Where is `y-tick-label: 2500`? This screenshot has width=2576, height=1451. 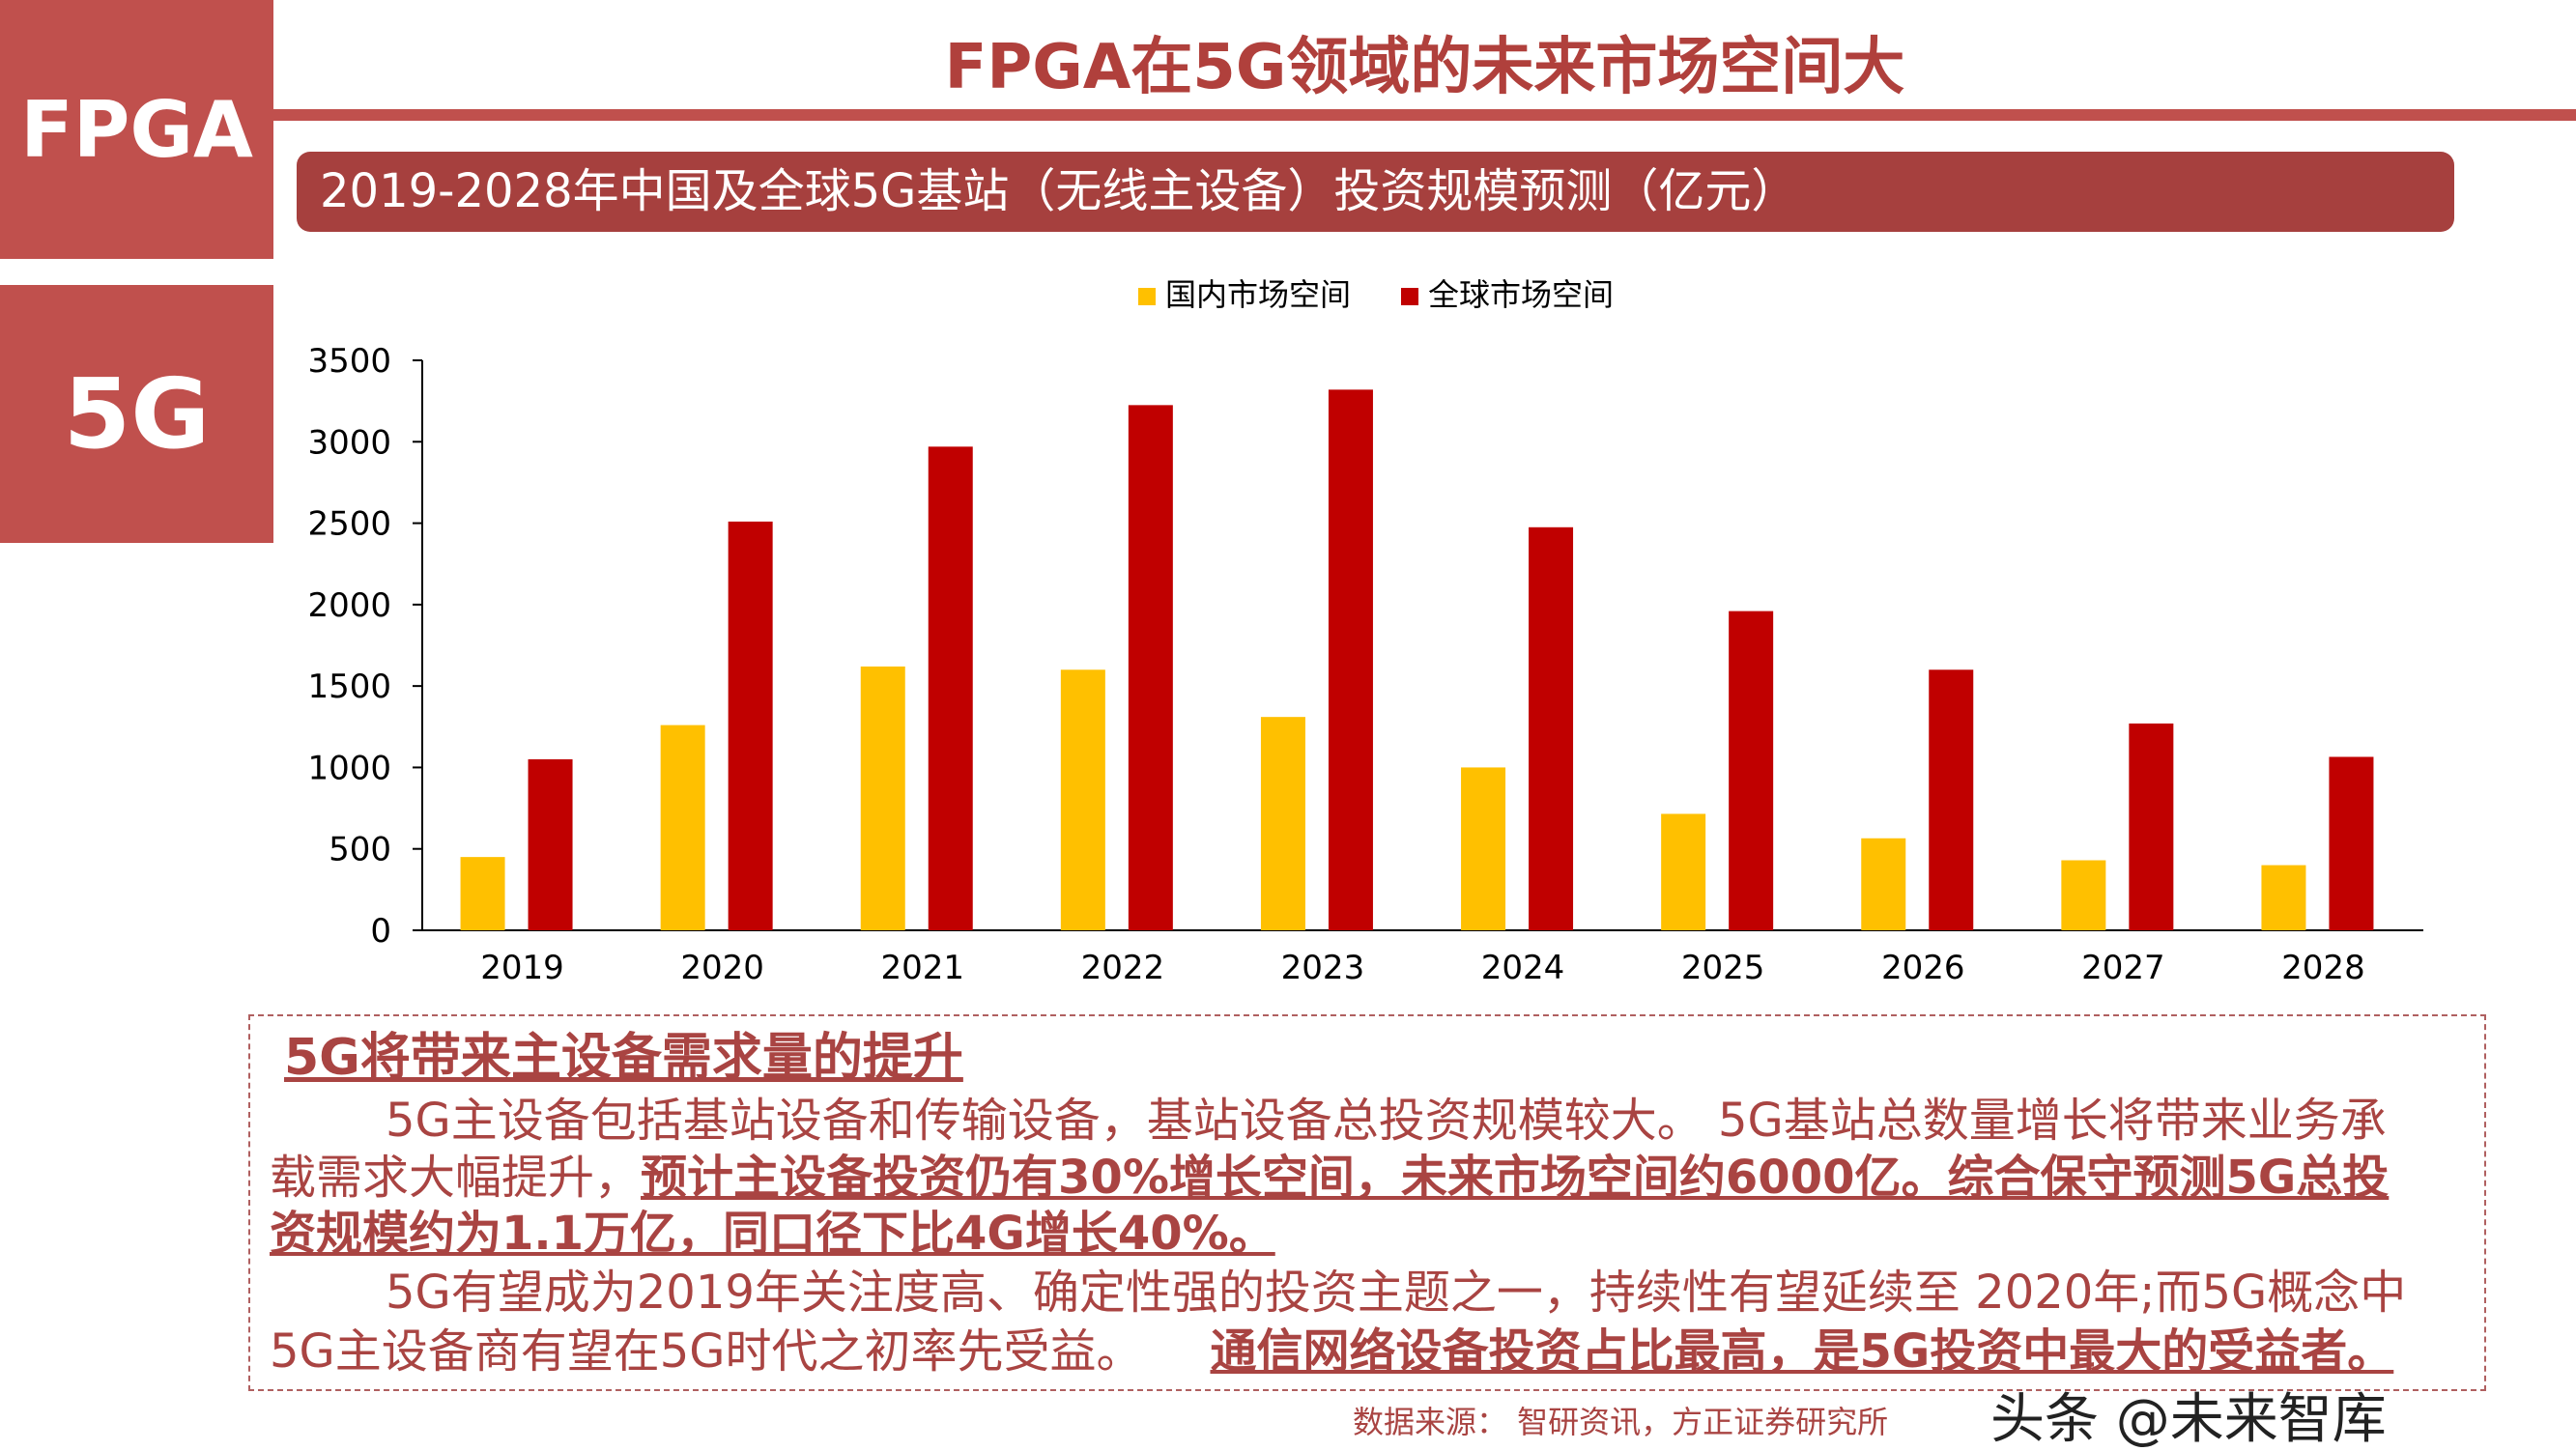 y-tick-label: 2500 is located at coordinates (349, 525).